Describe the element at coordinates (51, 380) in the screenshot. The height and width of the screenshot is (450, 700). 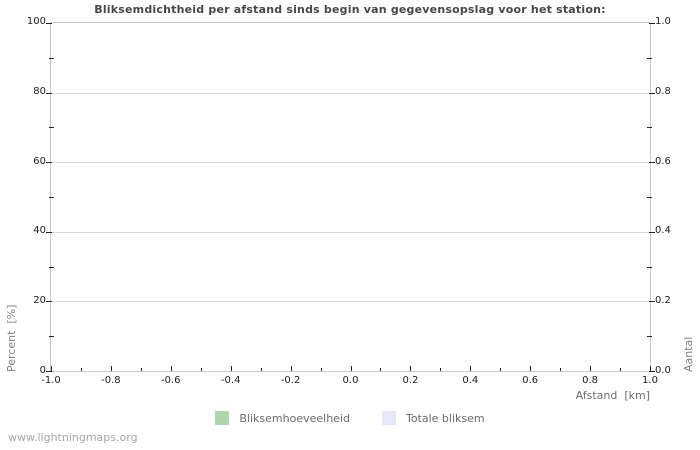
I see `x-tick-label: -1.0` at that location.